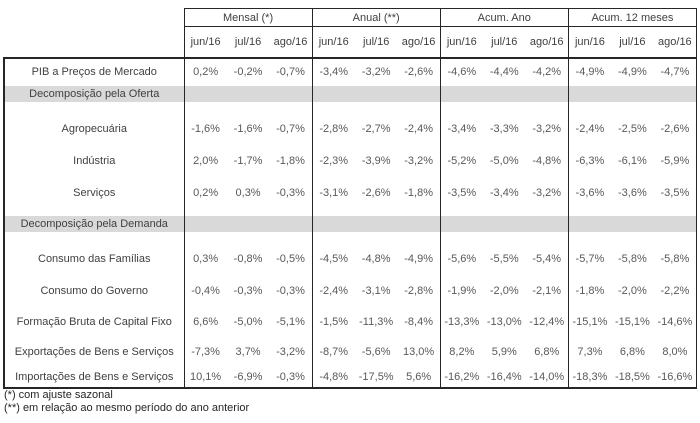  What do you see at coordinates (94, 377) in the screenshot?
I see `row-label: Importações de Bens e Serviços` at bounding box center [94, 377].